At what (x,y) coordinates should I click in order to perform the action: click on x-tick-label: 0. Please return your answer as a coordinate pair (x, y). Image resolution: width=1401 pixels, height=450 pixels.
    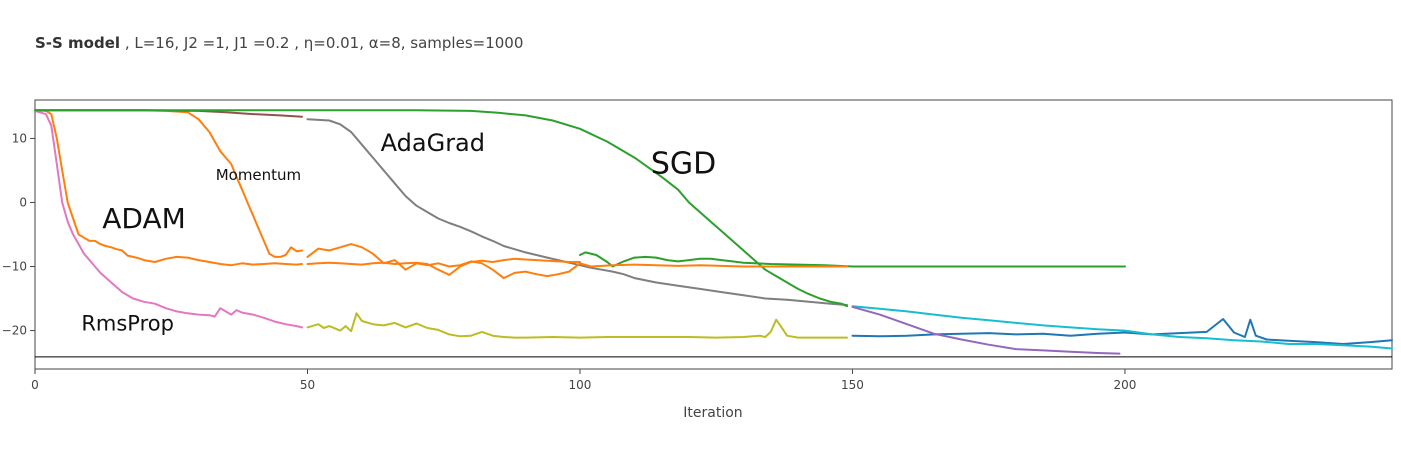
    Looking at the image, I should click on (35, 385).